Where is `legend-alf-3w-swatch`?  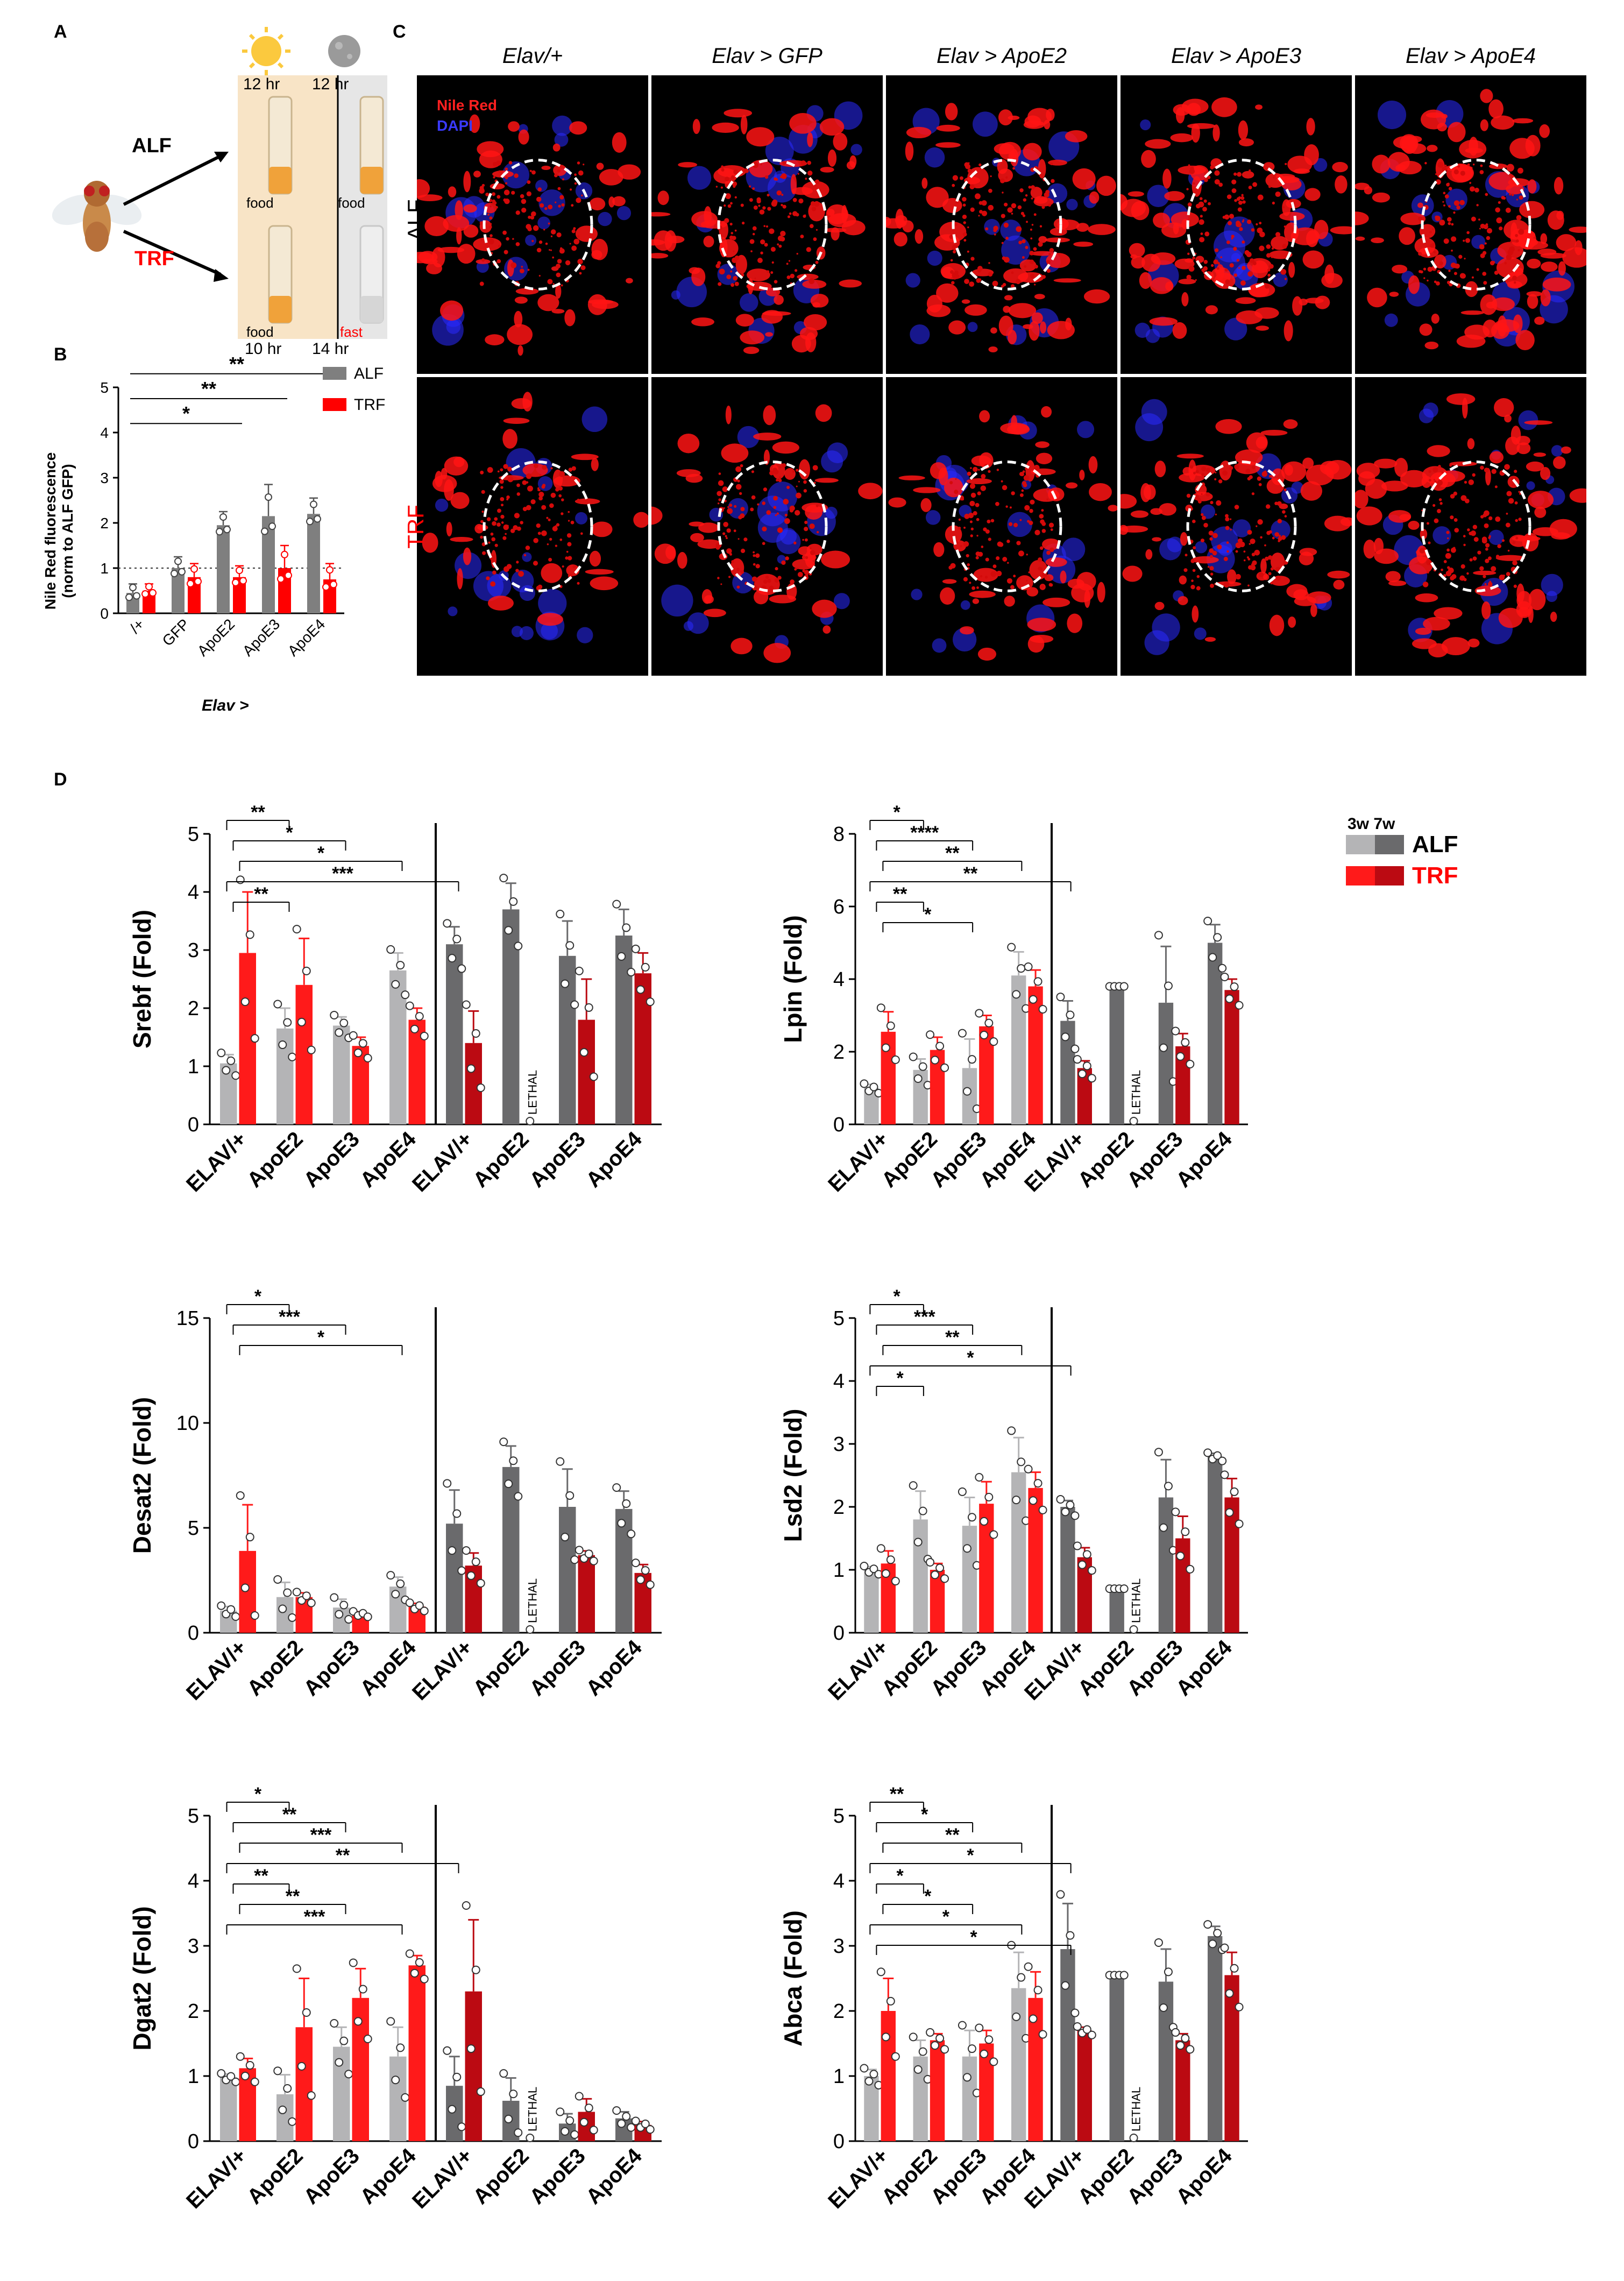
legend-alf-3w-swatch is located at coordinates (1360, 845).